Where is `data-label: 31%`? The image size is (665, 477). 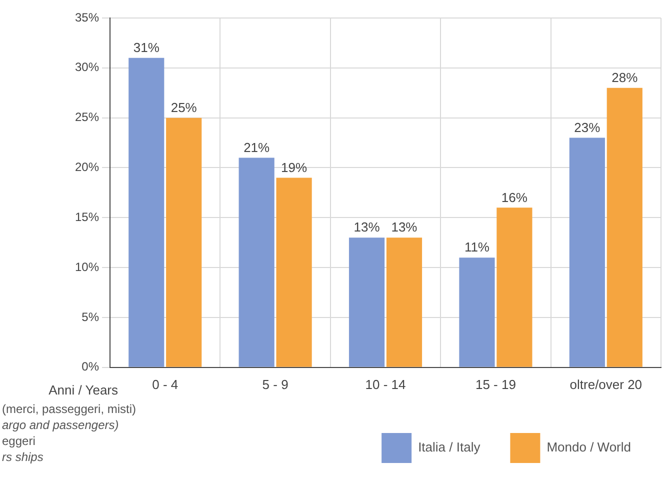
data-label: 31% is located at coordinates (146, 48).